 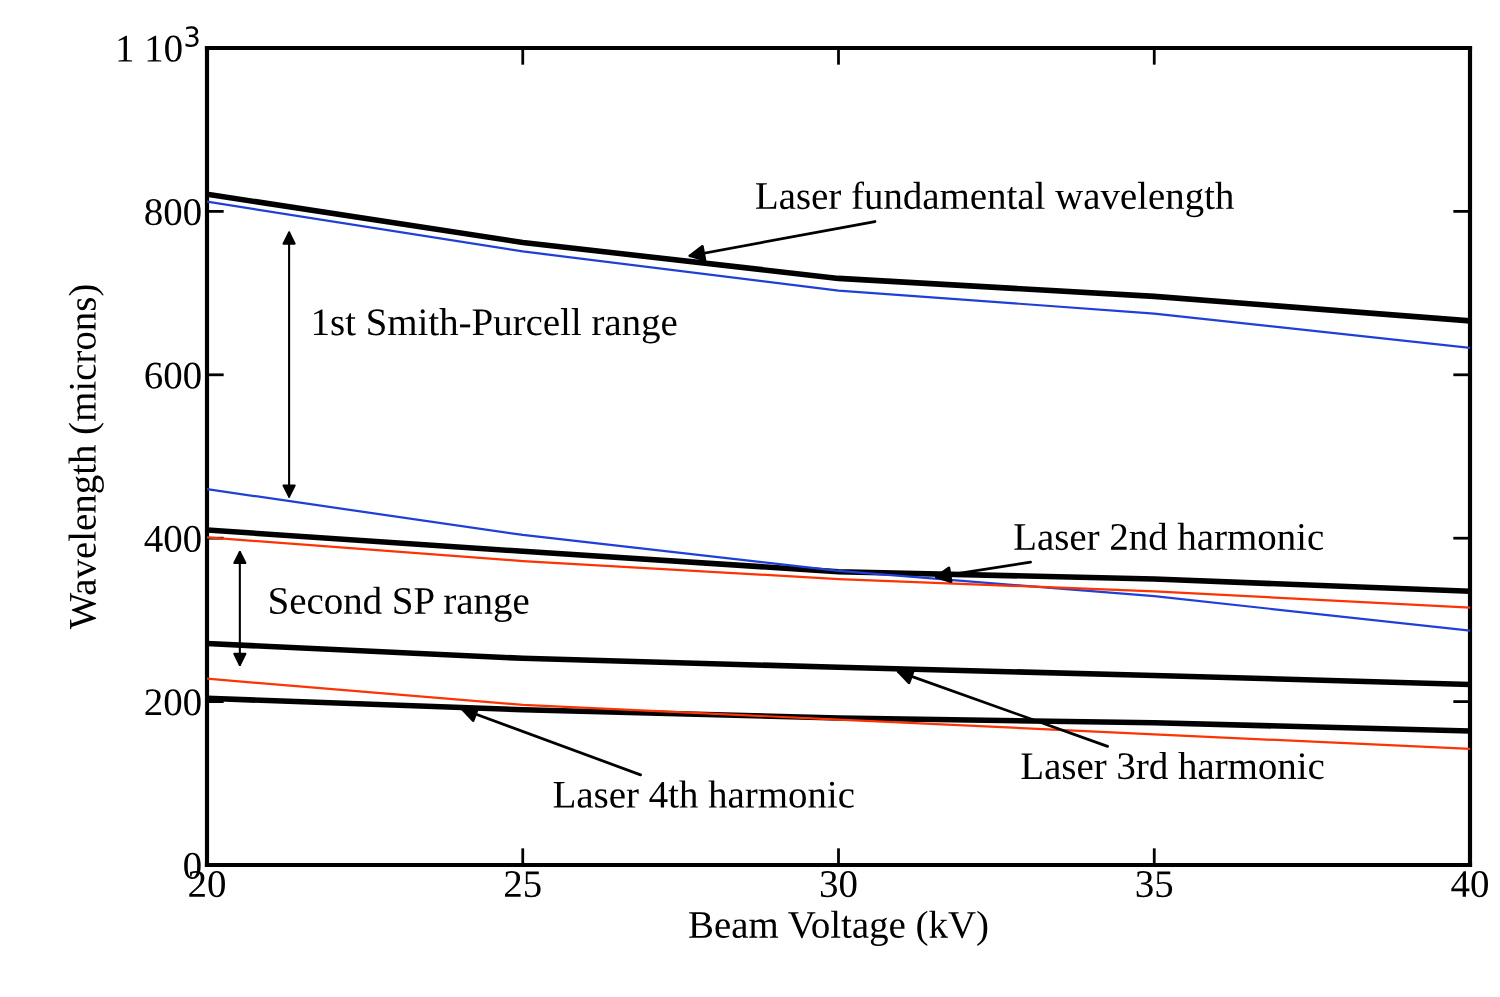 I want to click on y-tick-label: 400, so click(x=172, y=539).